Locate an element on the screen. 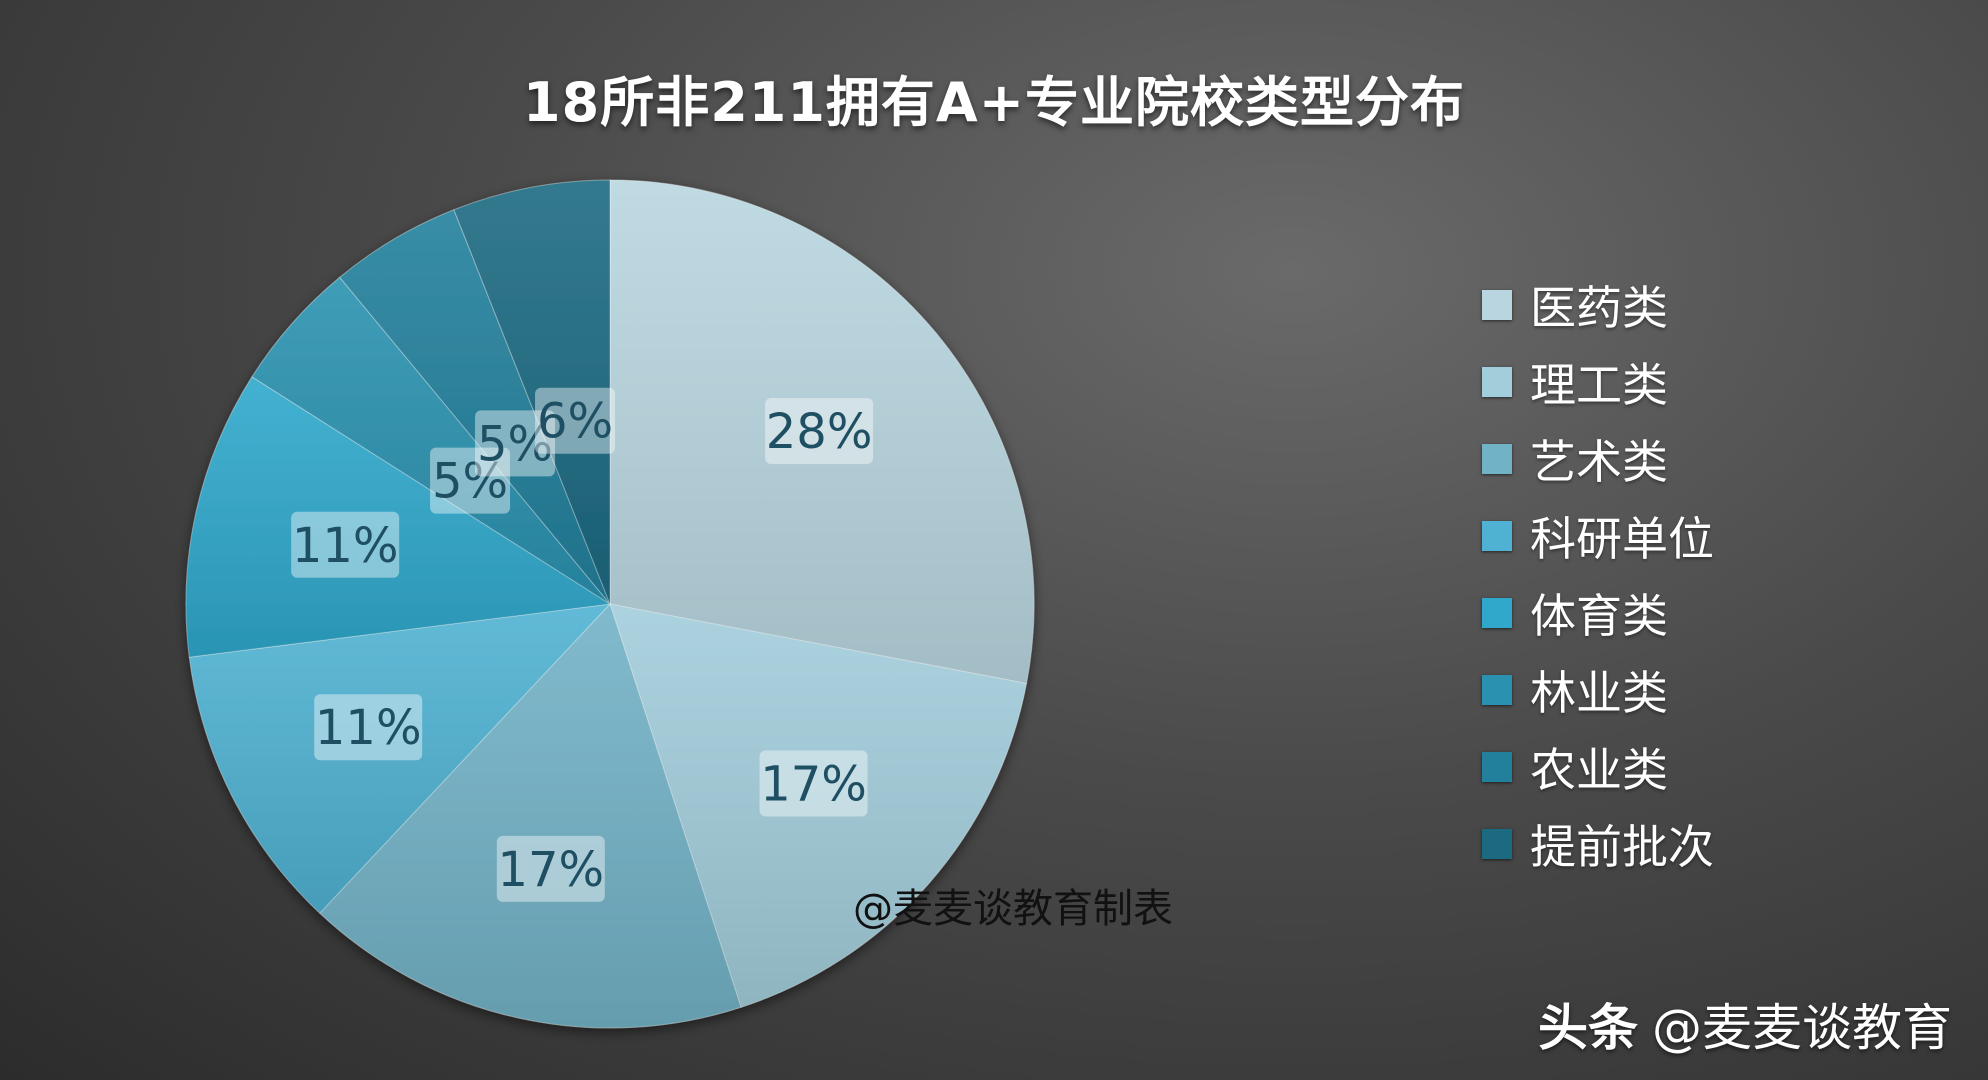  pie-data-label-1: 28% is located at coordinates (819, 431).